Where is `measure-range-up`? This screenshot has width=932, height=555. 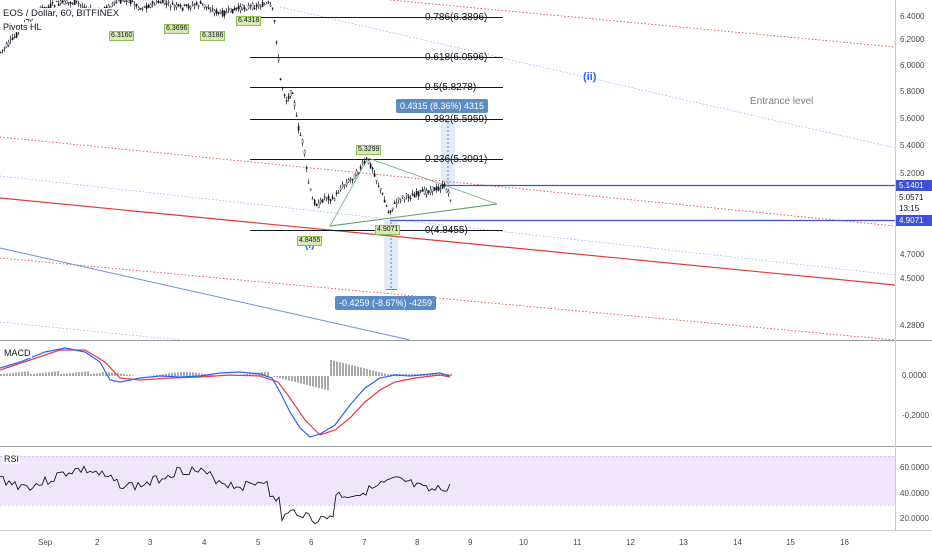 measure-range-up is located at coordinates (448, 153).